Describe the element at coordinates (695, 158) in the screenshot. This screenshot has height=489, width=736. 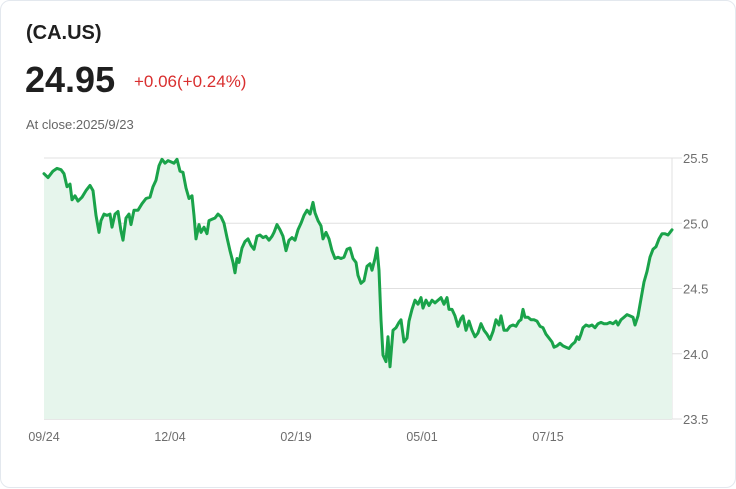
I see `y-tick-label: 25.5` at that location.